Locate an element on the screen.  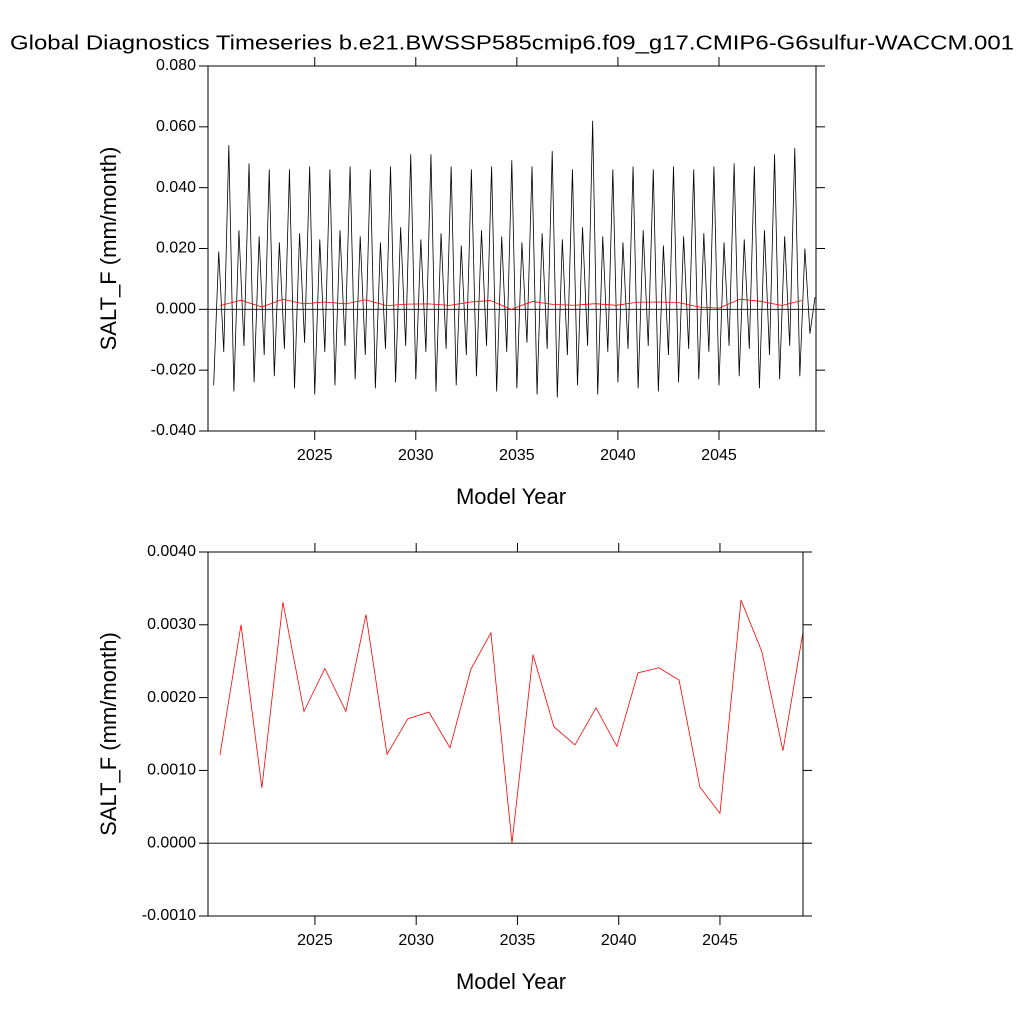
y-tick-label: 0.080 is located at coordinates (176, 65).